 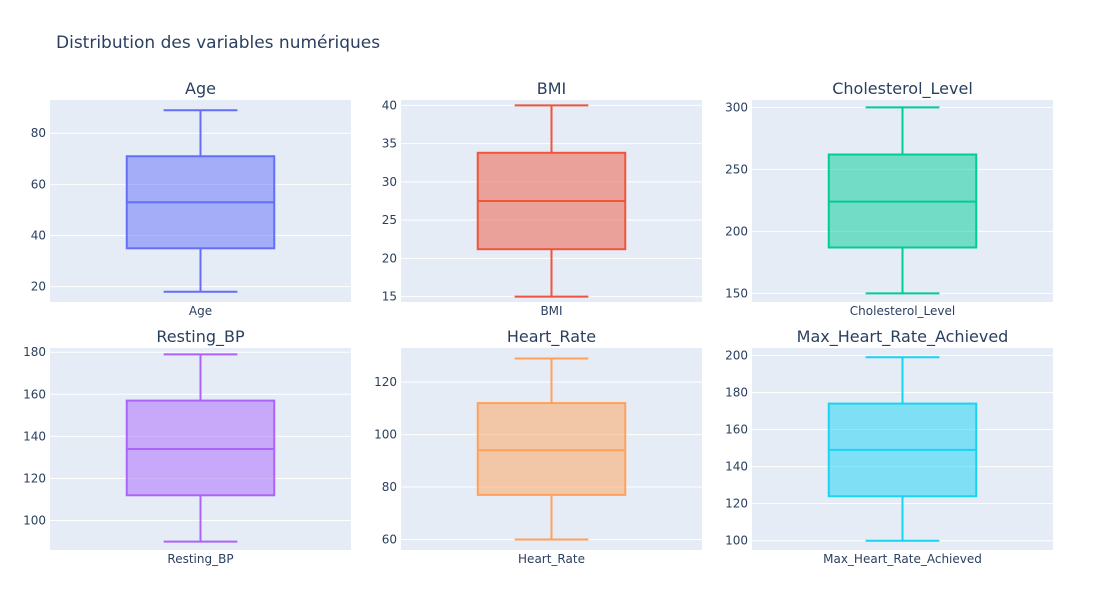 What do you see at coordinates (736, 293) in the screenshot?
I see `y-tick-label: 150` at bounding box center [736, 293].